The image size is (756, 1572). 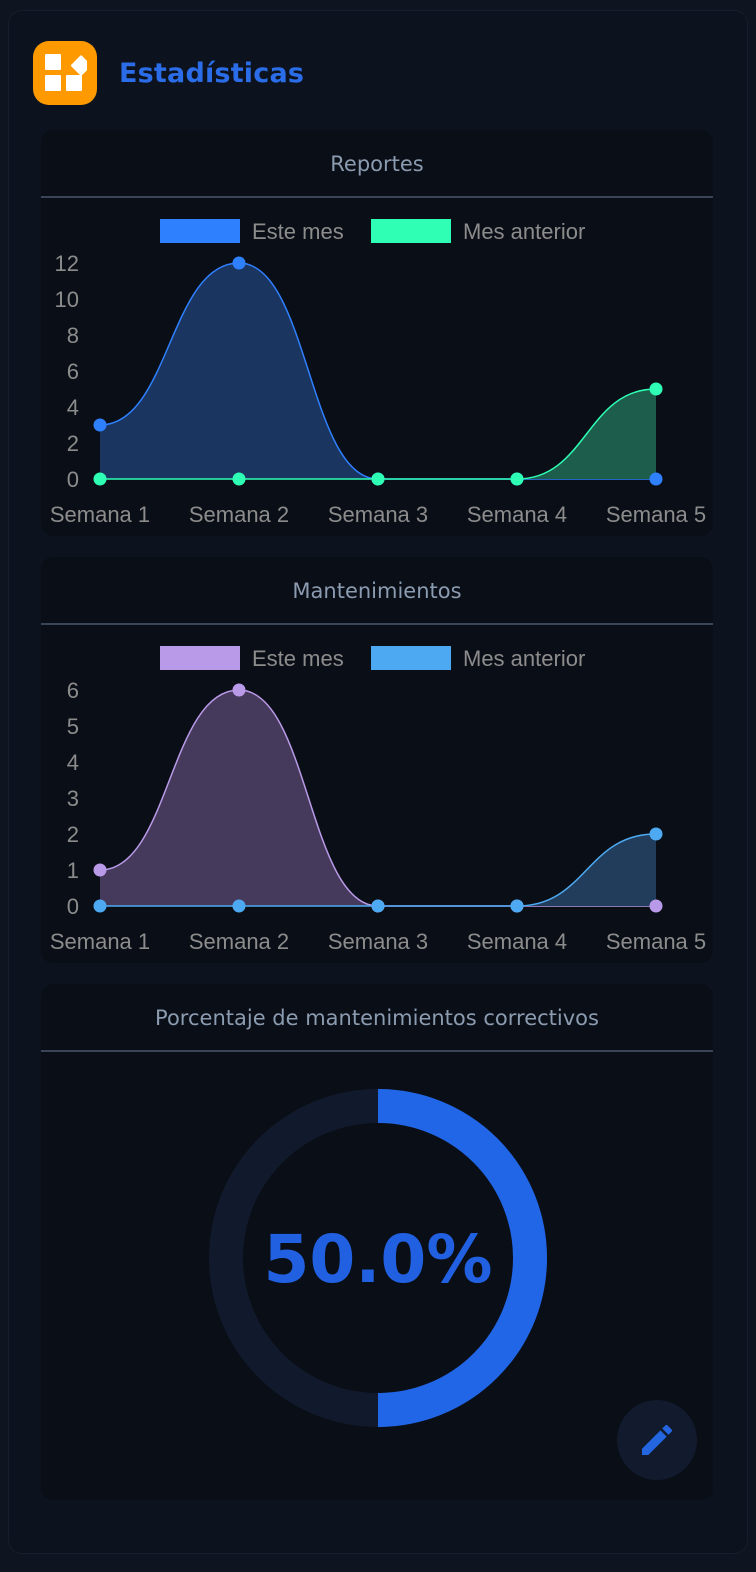 I want to click on card-title: Mantenimientos, so click(x=377, y=591).